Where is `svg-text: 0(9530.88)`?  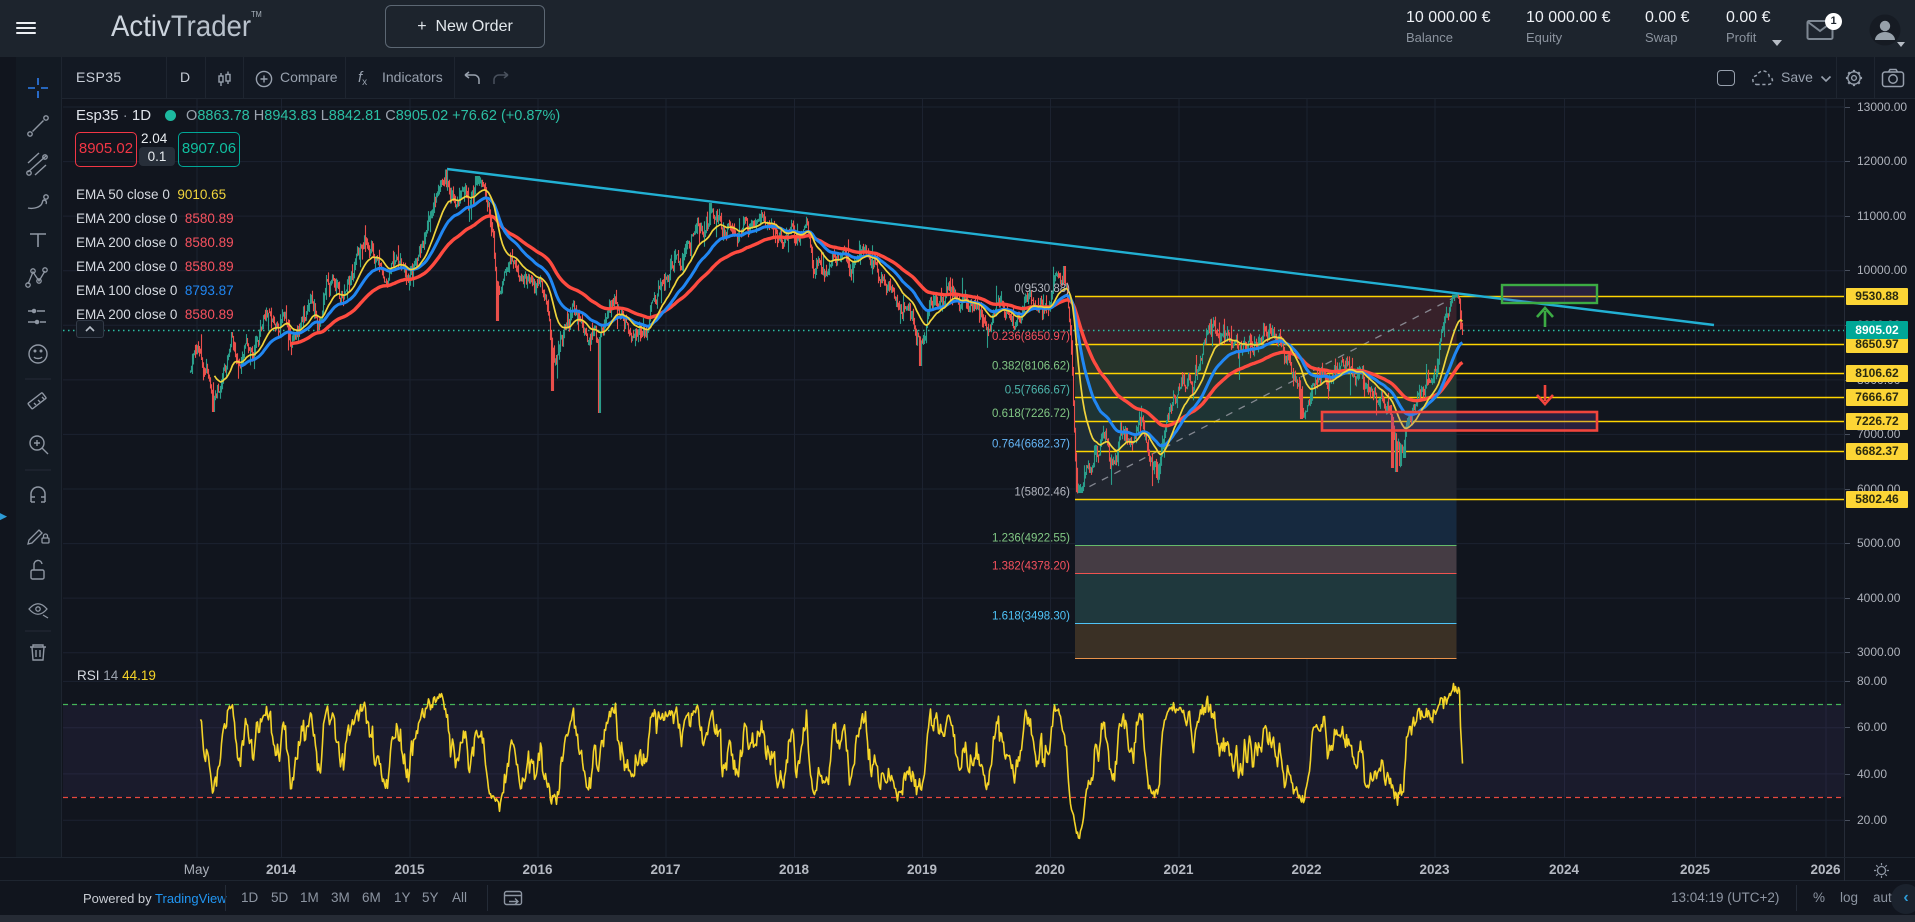 svg-text: 0(9530.88) is located at coordinates (1042, 289).